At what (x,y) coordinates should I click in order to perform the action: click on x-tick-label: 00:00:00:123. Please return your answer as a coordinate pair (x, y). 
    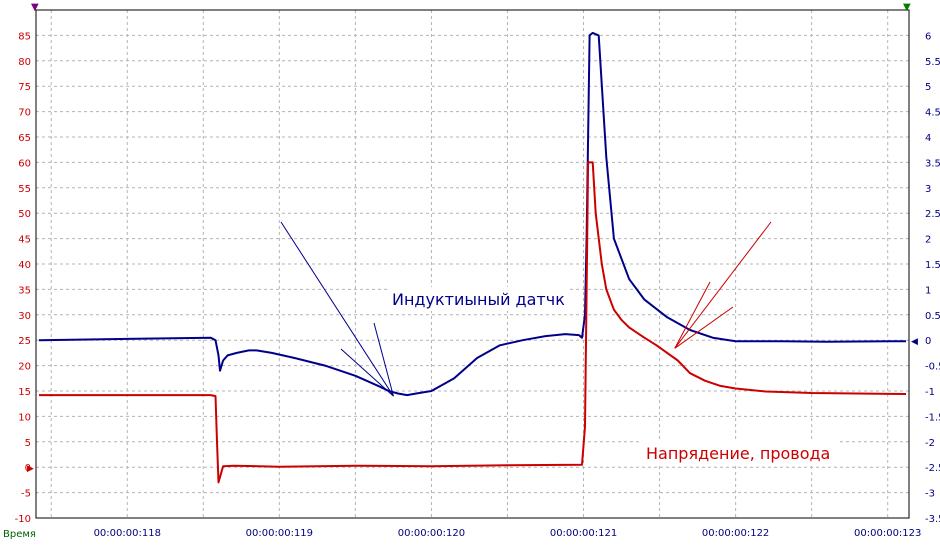
    Looking at the image, I should click on (887, 533).